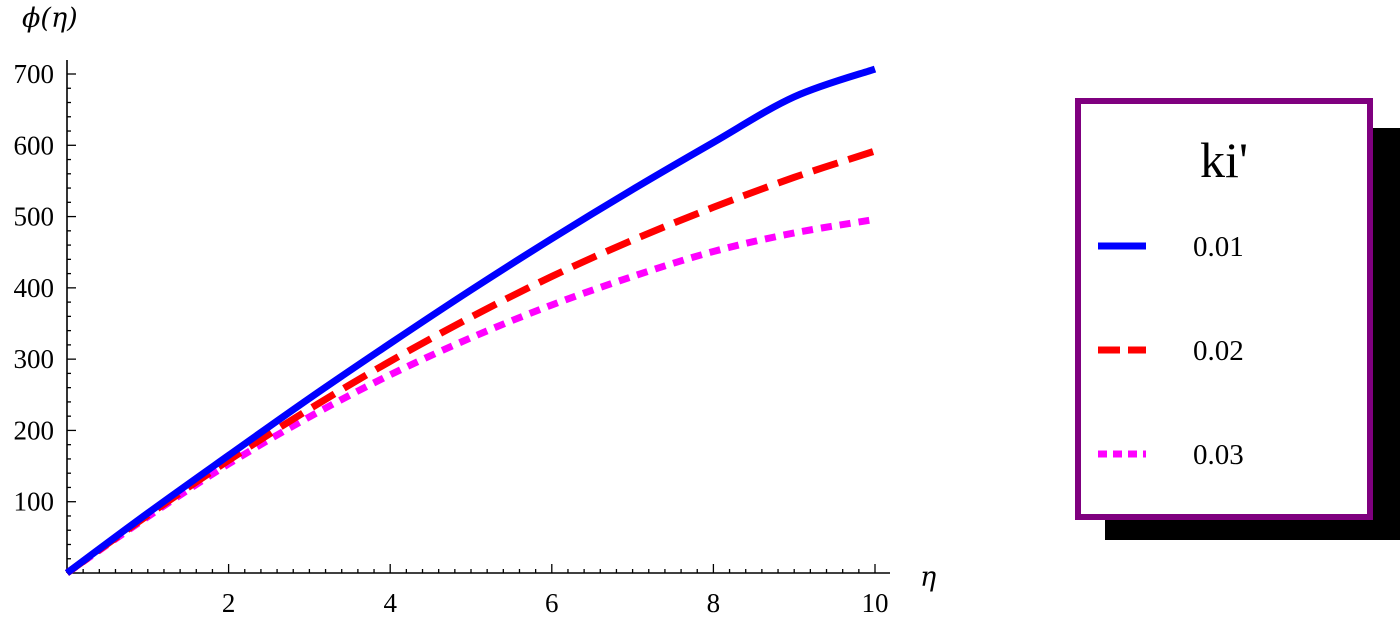  What do you see at coordinates (34, 145) in the screenshot?
I see `y-tick-label: 600` at bounding box center [34, 145].